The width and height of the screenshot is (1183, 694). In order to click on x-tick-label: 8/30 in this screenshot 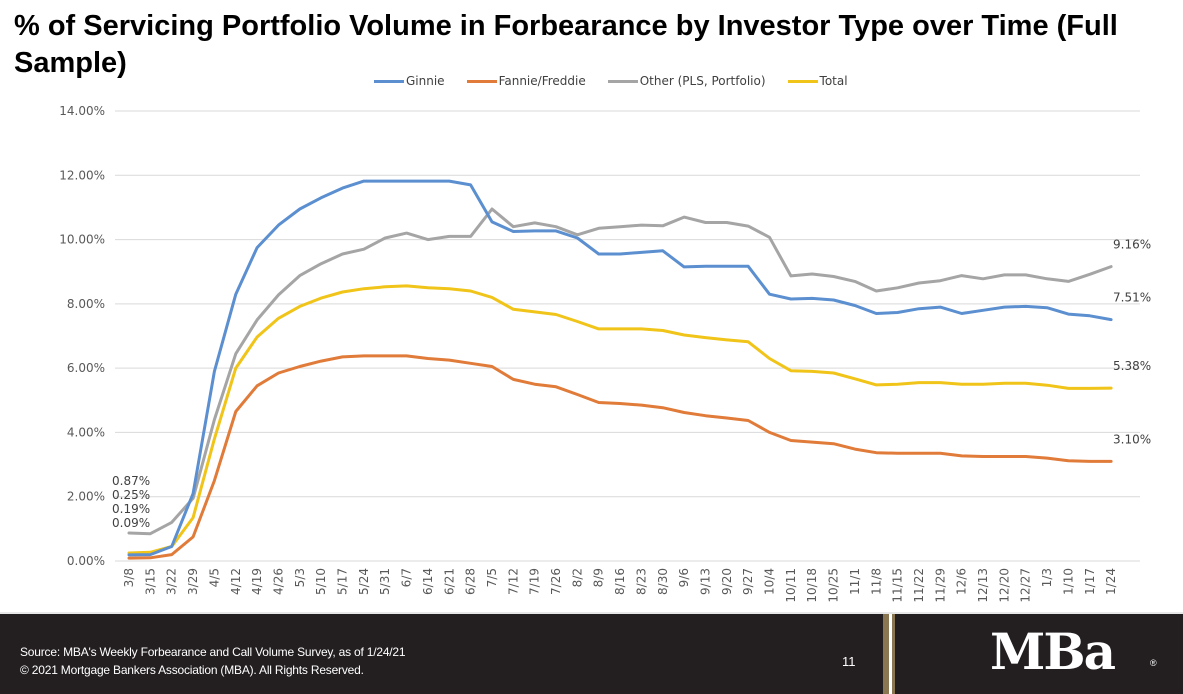, I will do `click(663, 581)`.